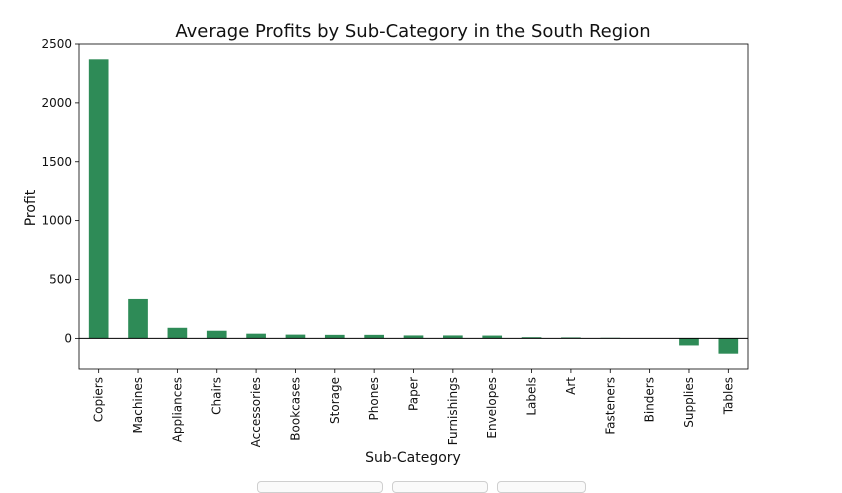 The image size is (842, 493). What do you see at coordinates (216, 334) in the screenshot?
I see `bar-chairs` at bounding box center [216, 334].